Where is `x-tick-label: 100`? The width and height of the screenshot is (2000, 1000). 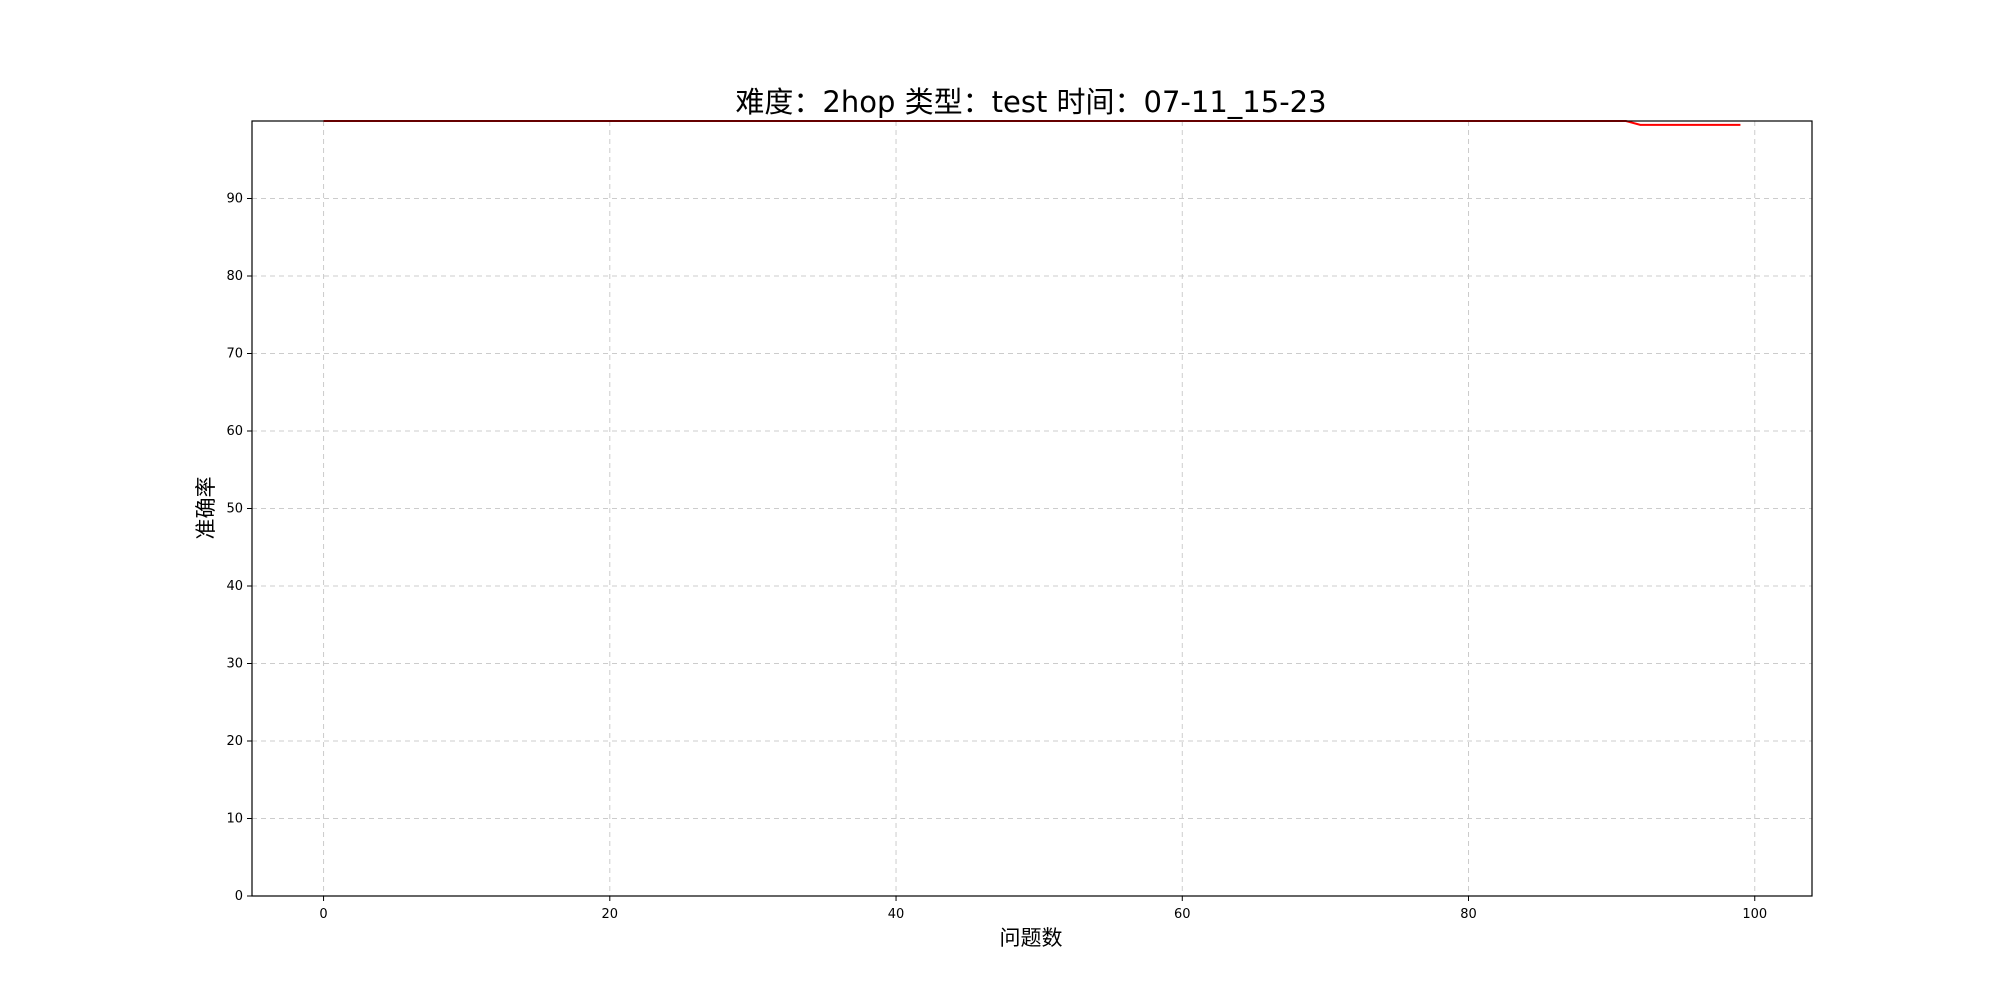
x-tick-label: 100 is located at coordinates (1754, 914).